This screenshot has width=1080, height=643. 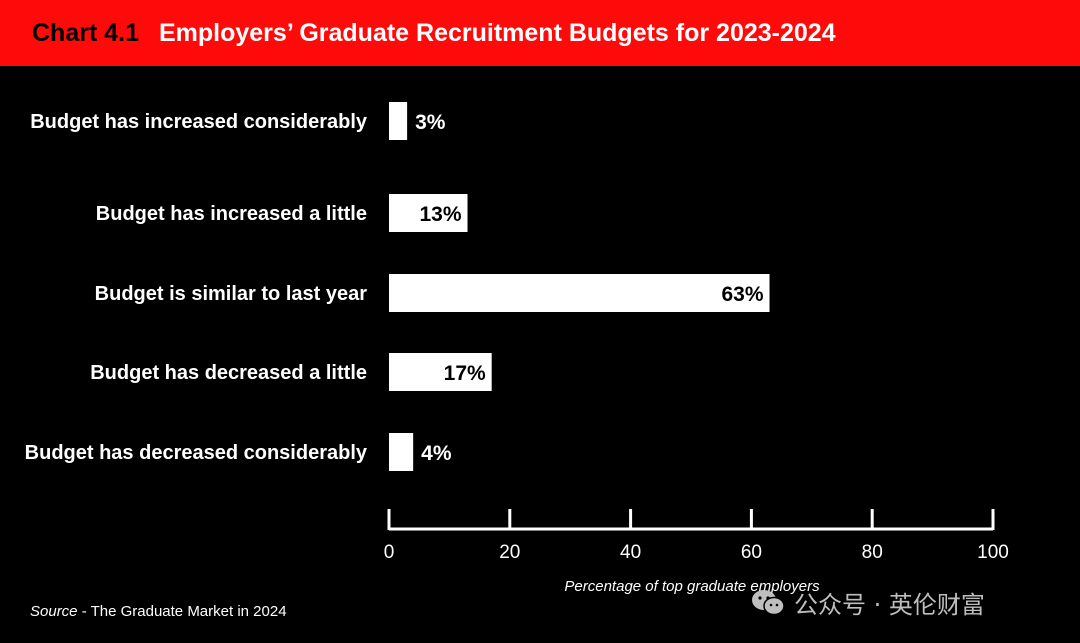 I want to click on x-tick-label: 20, so click(x=509, y=552).